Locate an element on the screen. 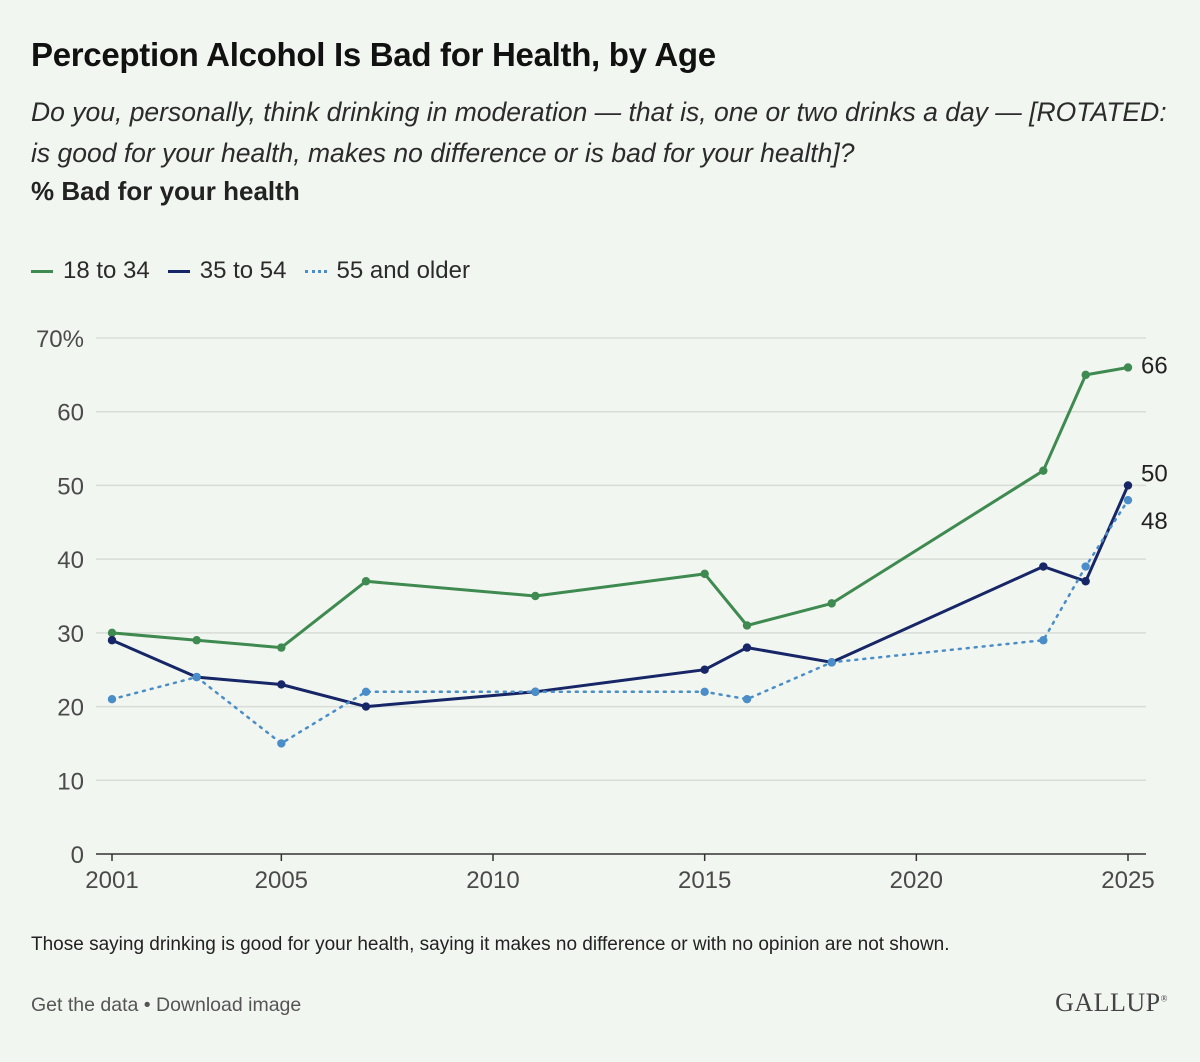 Image resolution: width=1200 pixels, height=1062 pixels. x-tick-label: 2001 is located at coordinates (111, 880).